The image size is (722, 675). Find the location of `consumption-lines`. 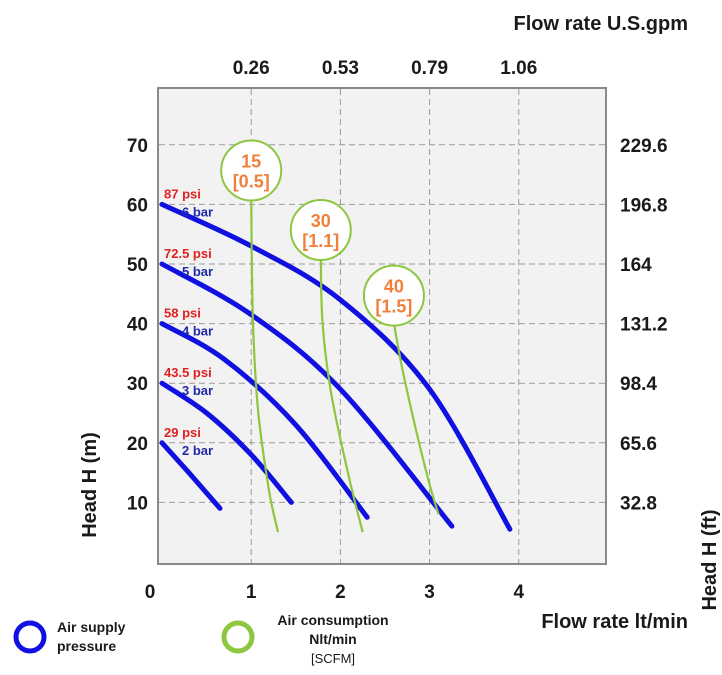

consumption-lines is located at coordinates (345, 365).